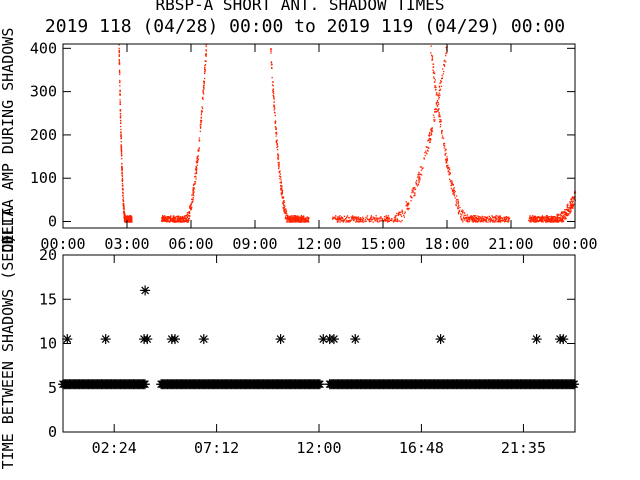  I want to click on baseline-data-point, so click(144, 384).